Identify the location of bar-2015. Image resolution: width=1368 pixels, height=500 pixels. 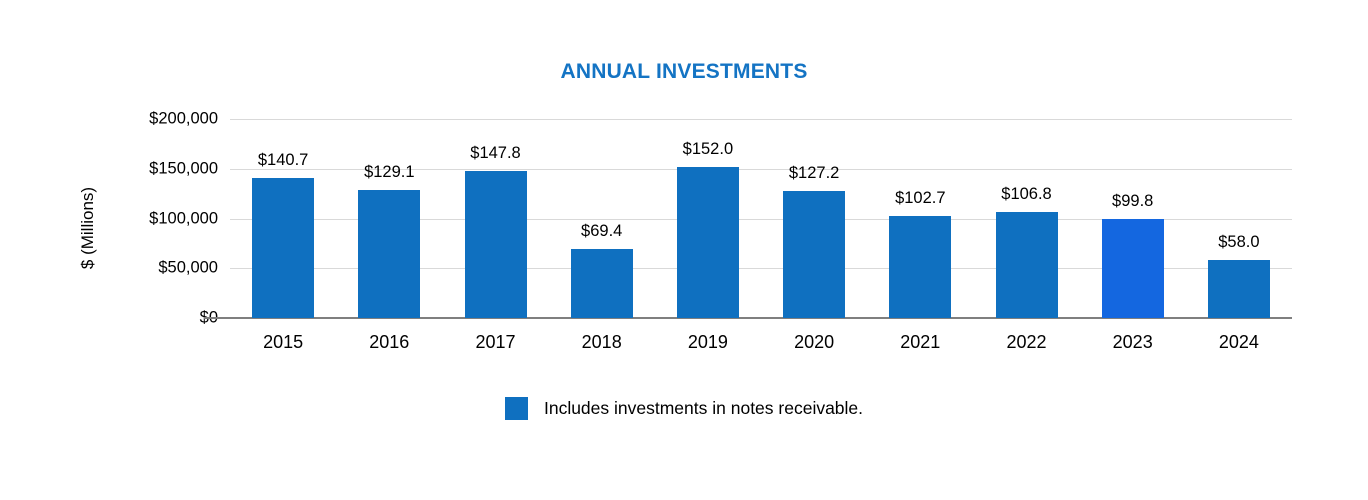
(283, 248).